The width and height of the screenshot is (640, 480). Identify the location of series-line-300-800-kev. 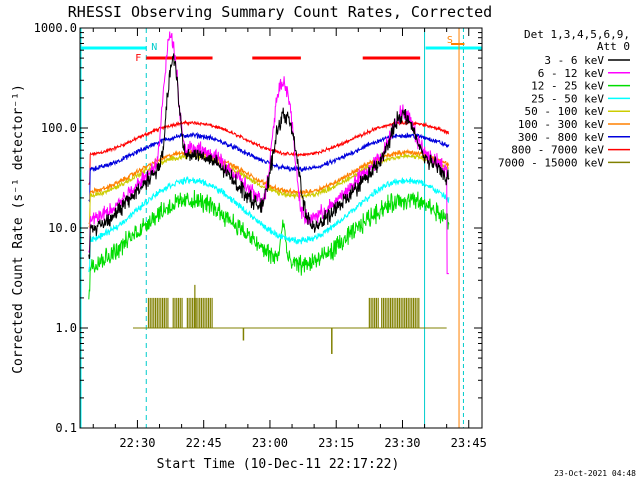
(269, 167).